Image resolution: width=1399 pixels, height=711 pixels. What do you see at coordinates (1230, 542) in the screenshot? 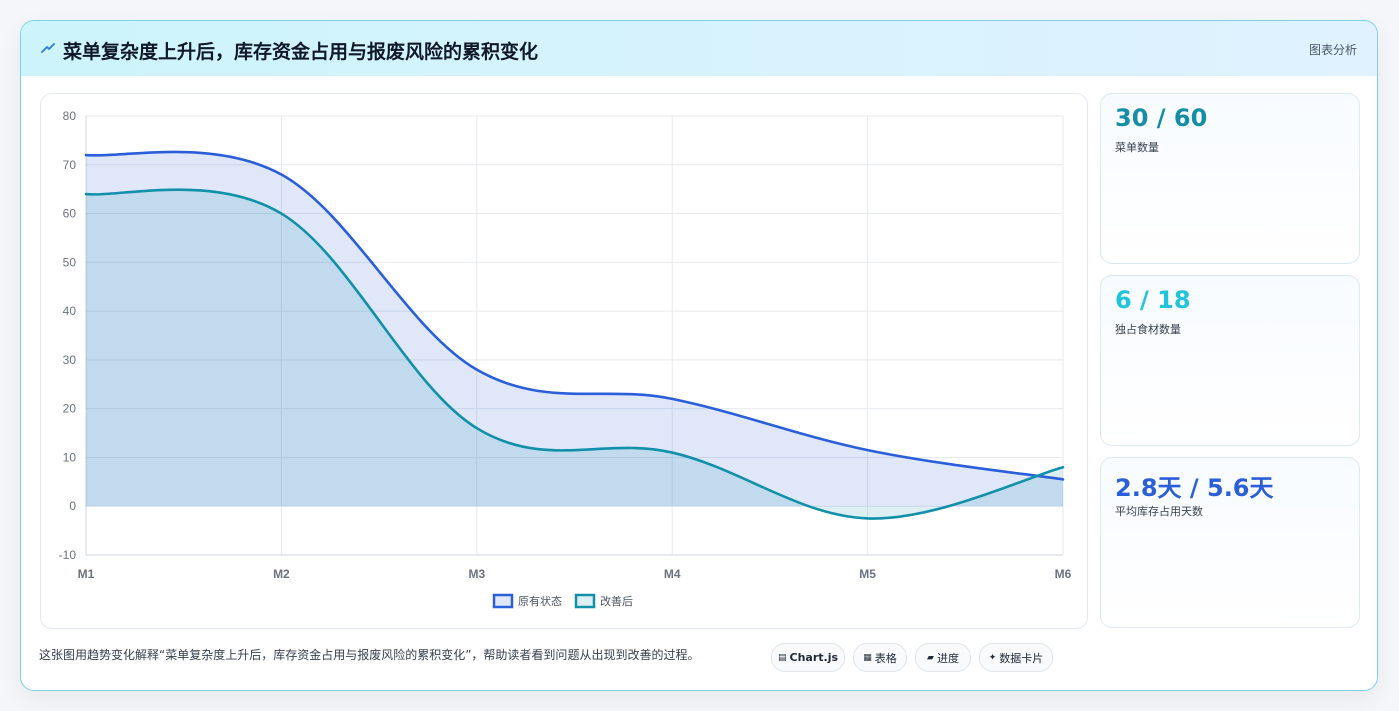
I see `stat-card-inventory-days: 2.8天 / 5.6天 平均库存占用天数` at bounding box center [1230, 542].